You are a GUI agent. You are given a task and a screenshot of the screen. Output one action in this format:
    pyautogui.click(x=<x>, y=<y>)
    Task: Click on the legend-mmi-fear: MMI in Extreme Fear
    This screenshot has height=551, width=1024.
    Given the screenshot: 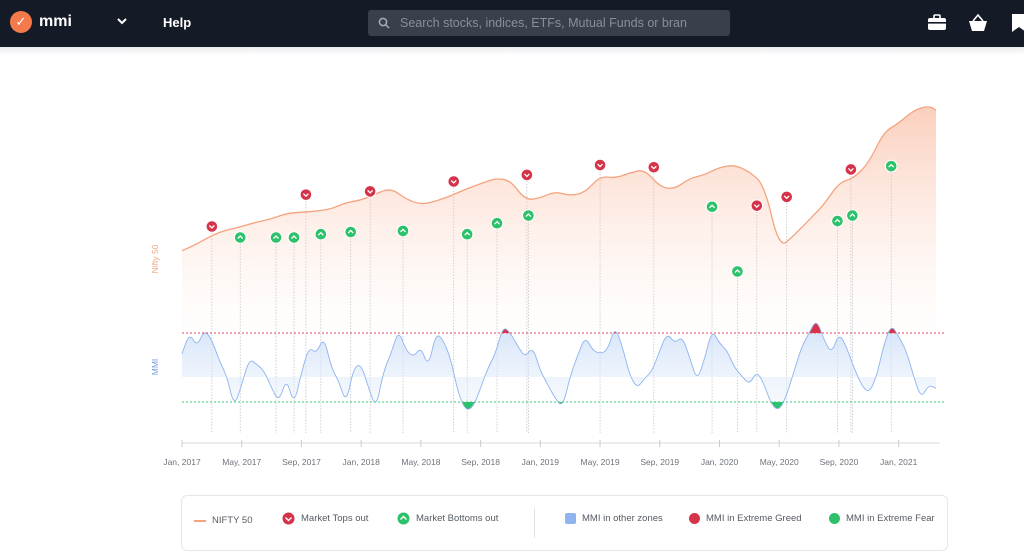 What is the action you would take?
    pyautogui.click(x=882, y=518)
    